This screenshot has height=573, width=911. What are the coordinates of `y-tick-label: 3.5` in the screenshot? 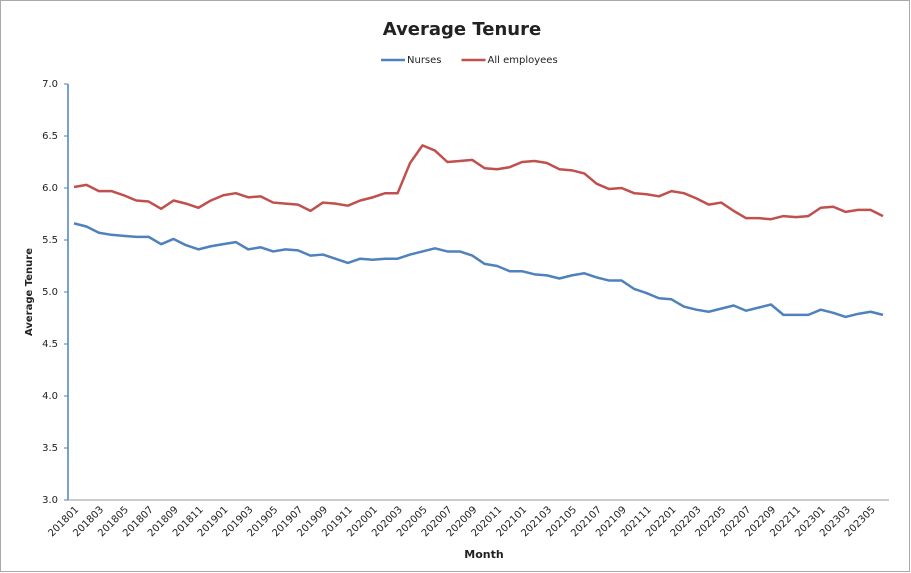 It's located at (50, 448).